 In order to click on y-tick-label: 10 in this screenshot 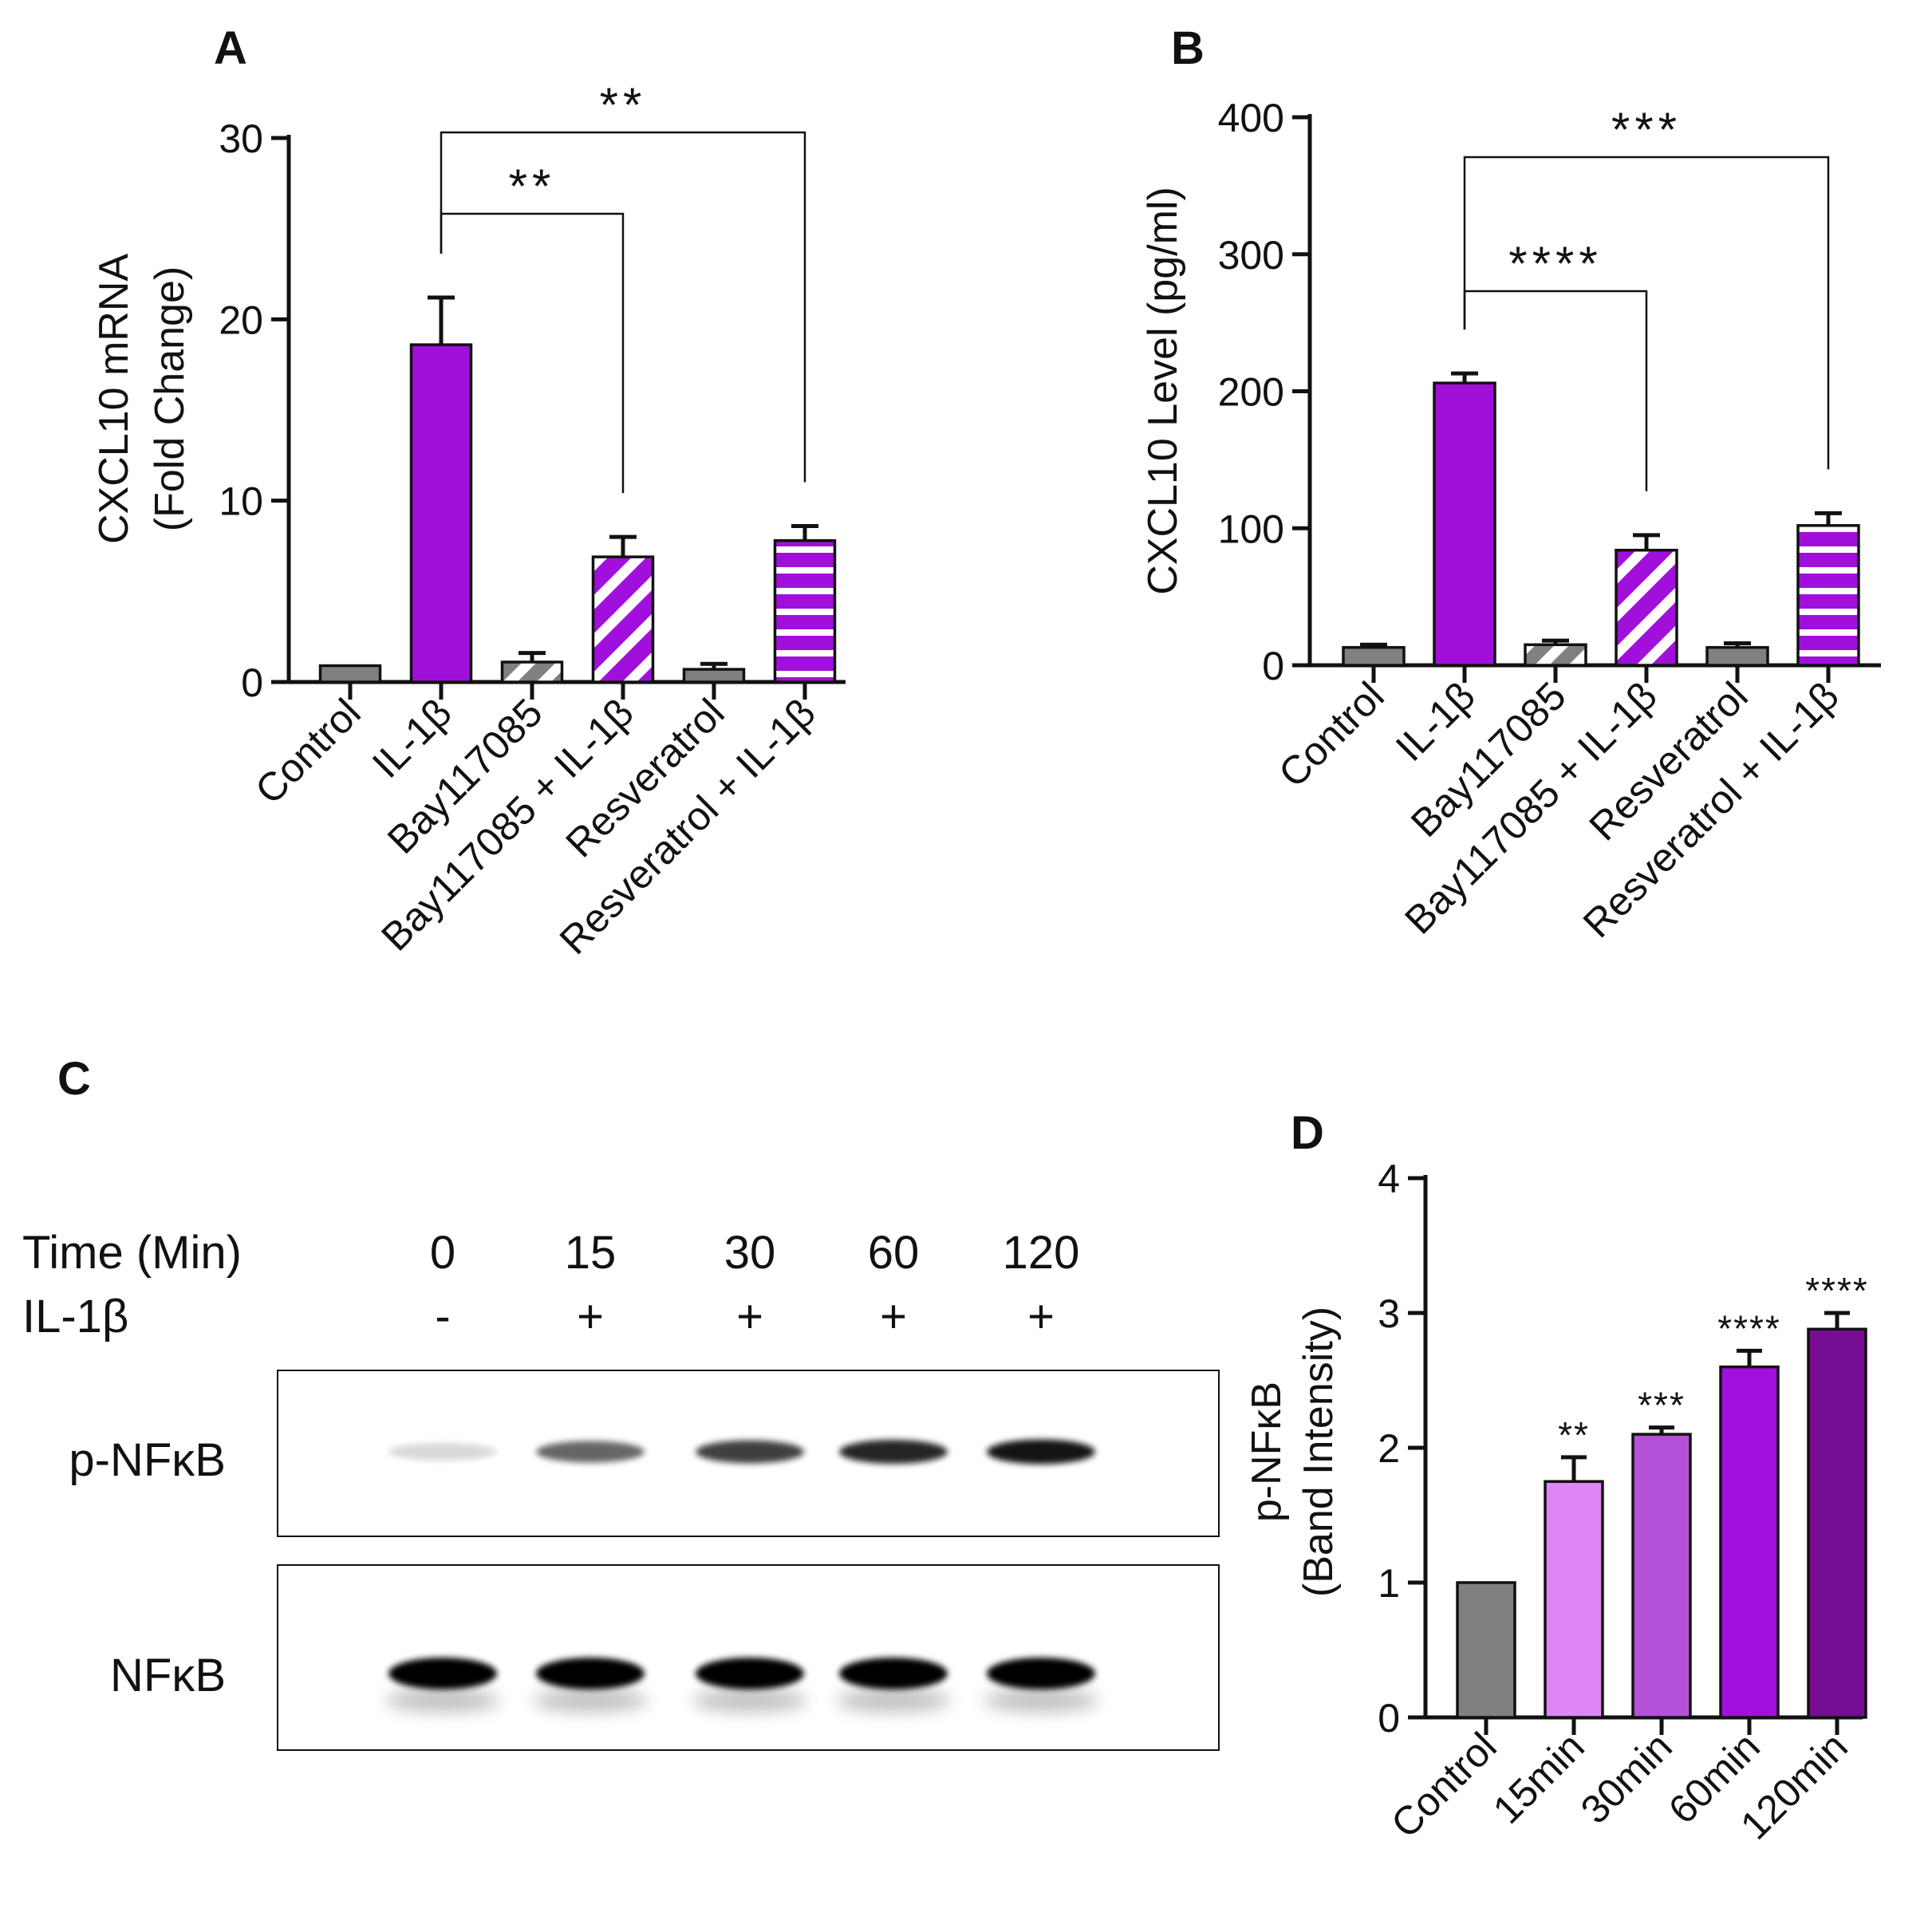, I will do `click(241, 502)`.